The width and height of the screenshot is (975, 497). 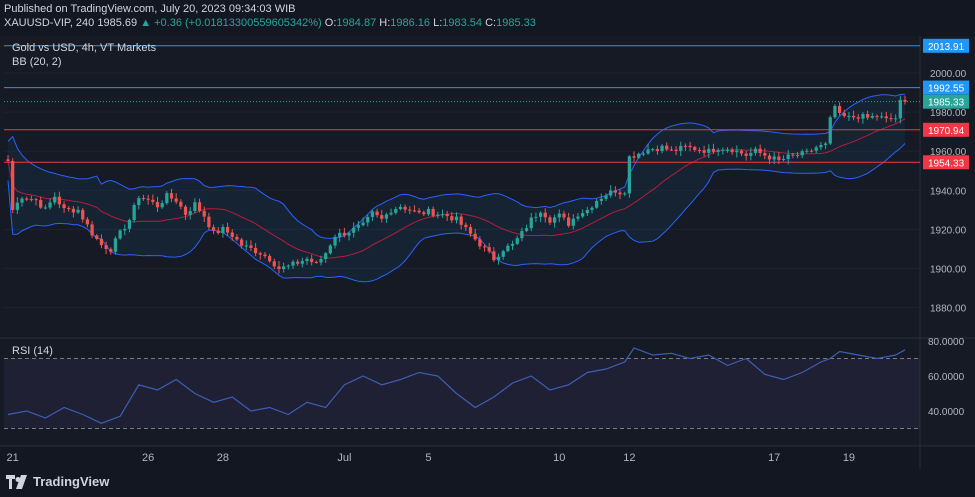 I want to click on tradingview-logo: TradingView, so click(x=57, y=481).